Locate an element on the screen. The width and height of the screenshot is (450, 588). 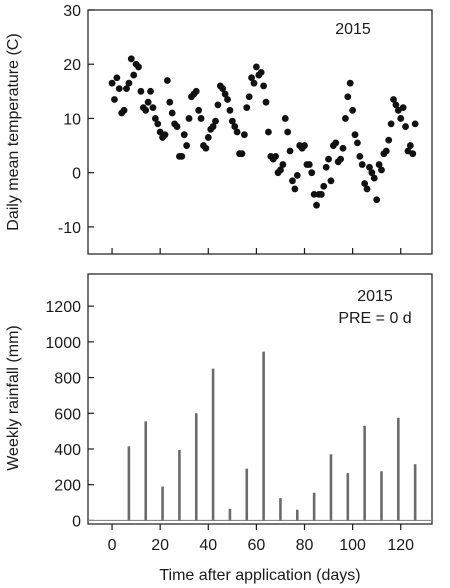
rainfall-pre-annotation: PRE = 0 d is located at coordinates (374, 318).